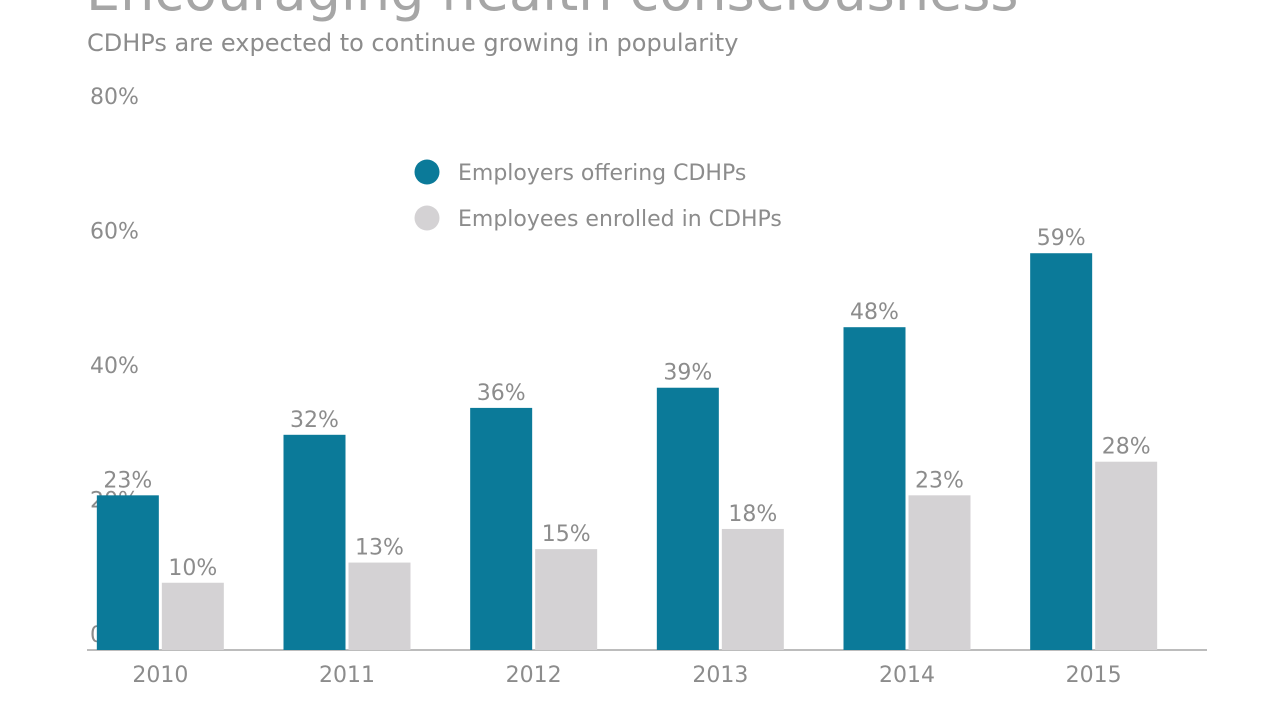 This screenshot has height=720, width=1280. I want to click on bar-employers-2015, so click(1061, 451).